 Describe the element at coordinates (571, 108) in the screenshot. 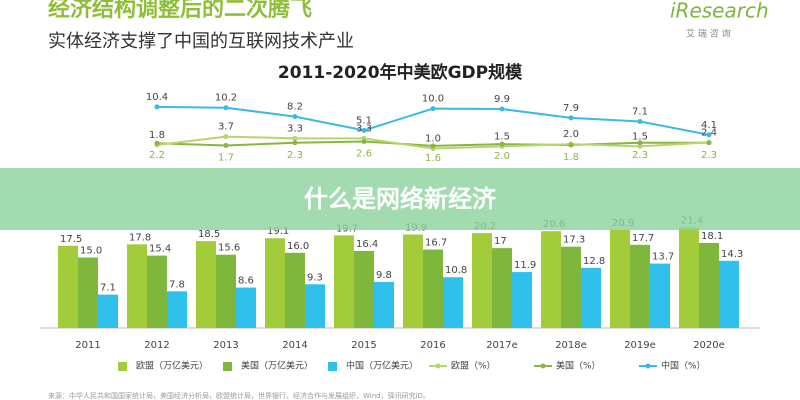

I see `value-label: 7.9` at that location.